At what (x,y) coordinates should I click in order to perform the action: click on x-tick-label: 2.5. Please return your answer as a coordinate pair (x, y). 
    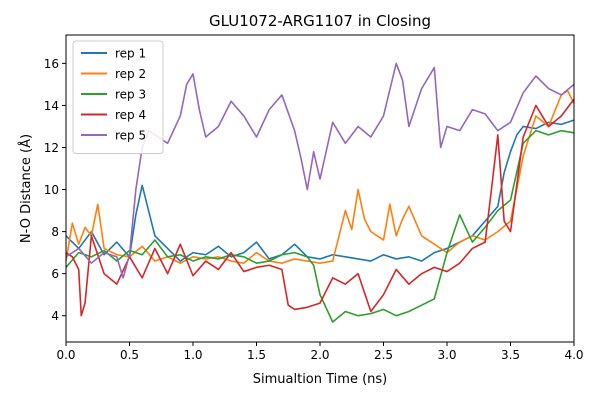
    Looking at the image, I should click on (383, 355).